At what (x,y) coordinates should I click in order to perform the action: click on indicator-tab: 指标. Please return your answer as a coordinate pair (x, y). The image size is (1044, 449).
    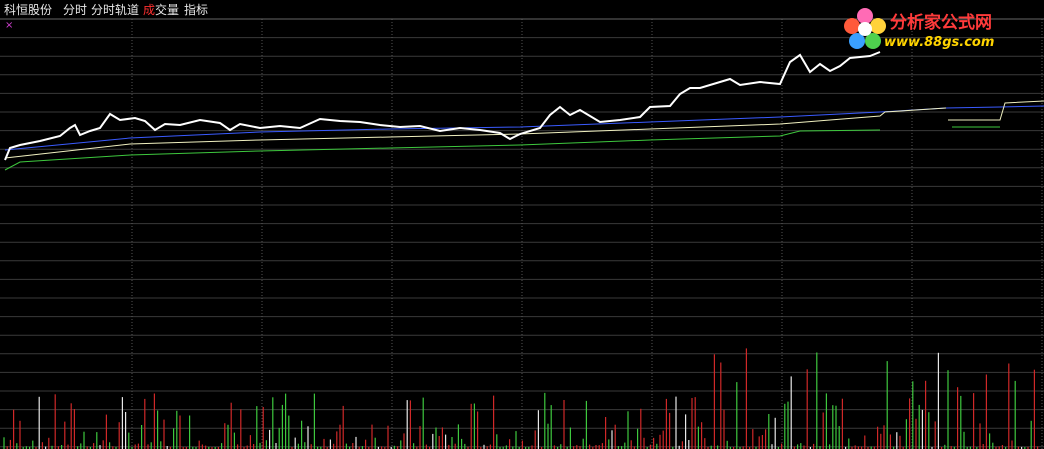
    Looking at the image, I should click on (196, 10).